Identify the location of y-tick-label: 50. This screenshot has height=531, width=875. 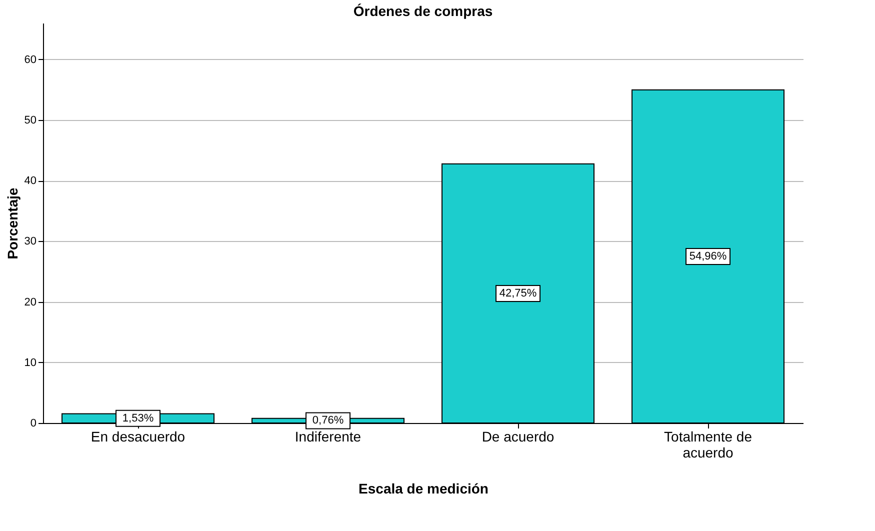
(30, 120).